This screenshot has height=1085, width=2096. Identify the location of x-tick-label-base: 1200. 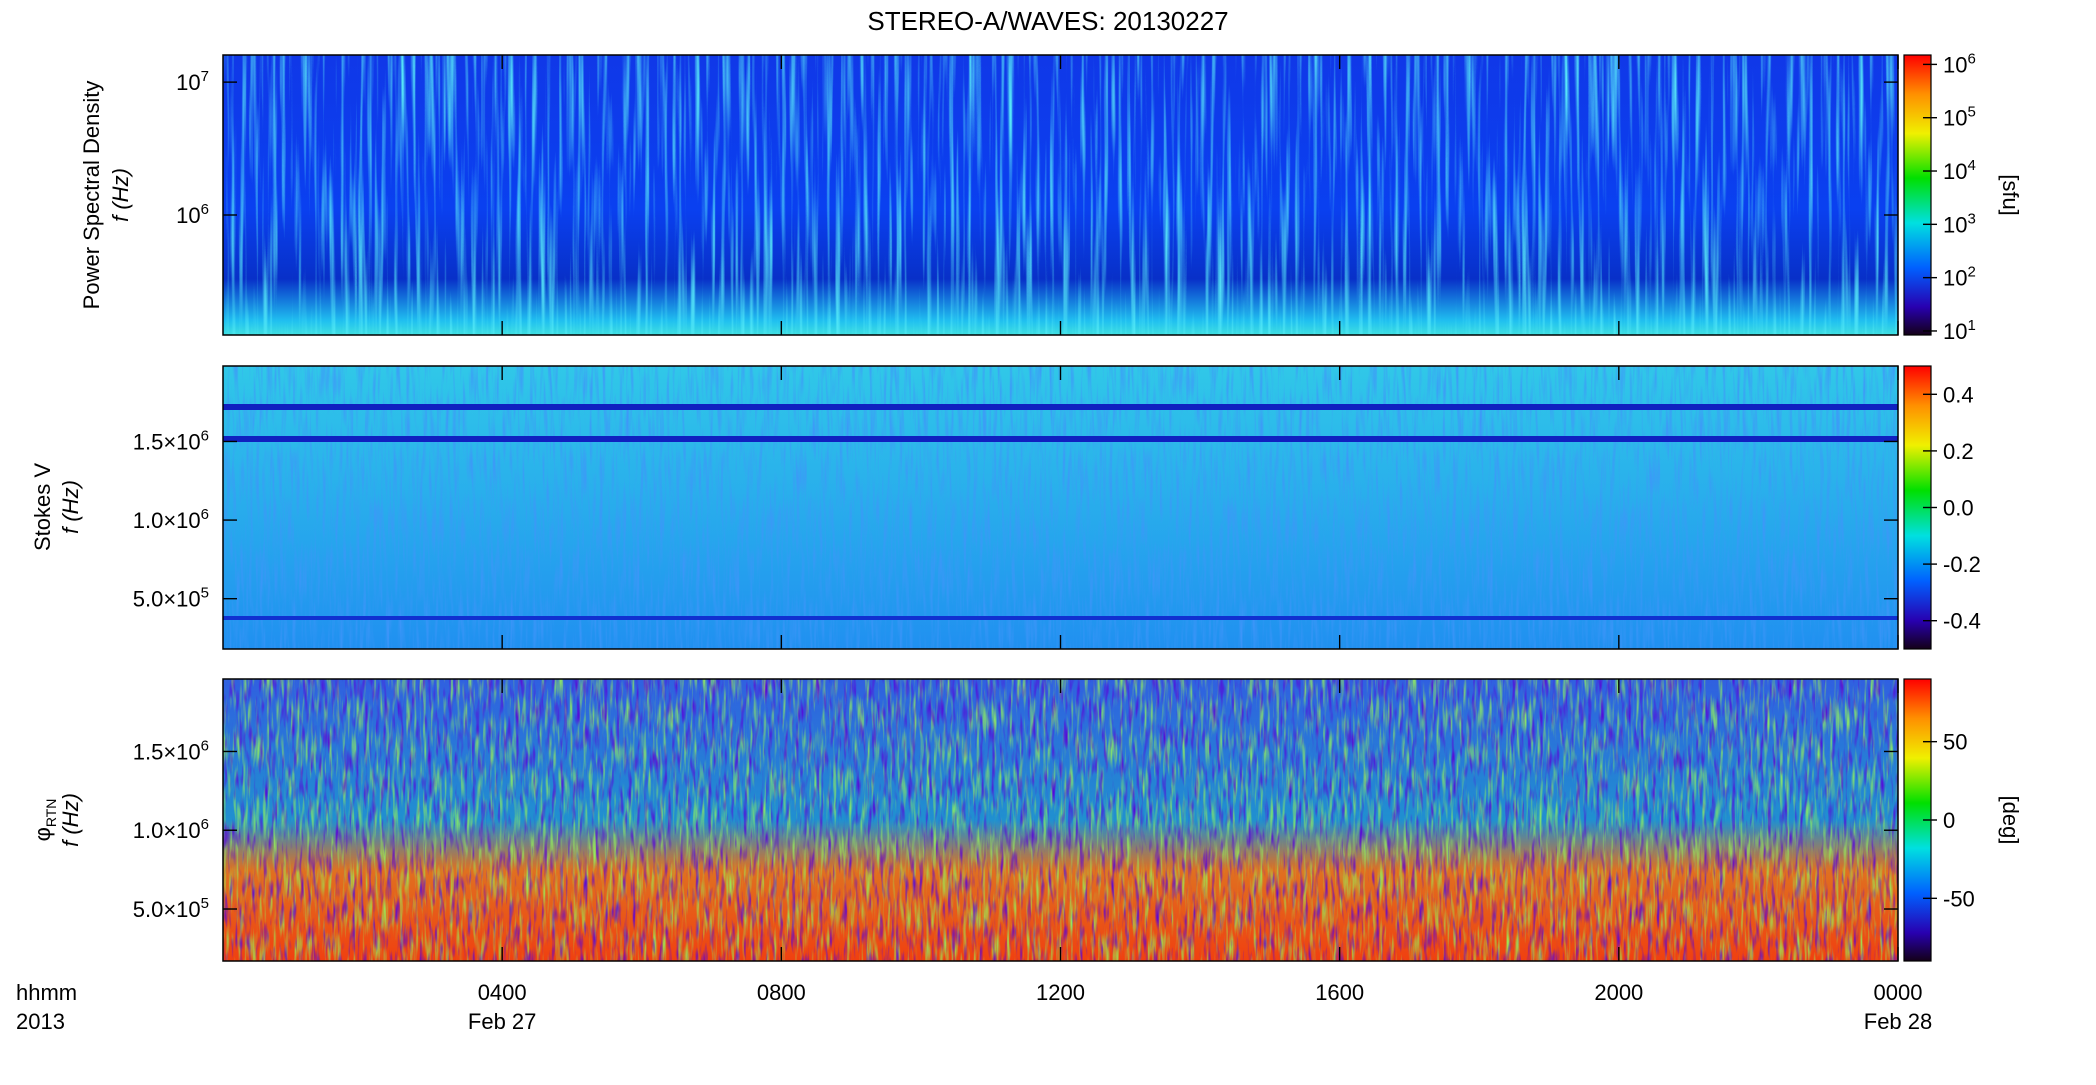
(1060, 992).